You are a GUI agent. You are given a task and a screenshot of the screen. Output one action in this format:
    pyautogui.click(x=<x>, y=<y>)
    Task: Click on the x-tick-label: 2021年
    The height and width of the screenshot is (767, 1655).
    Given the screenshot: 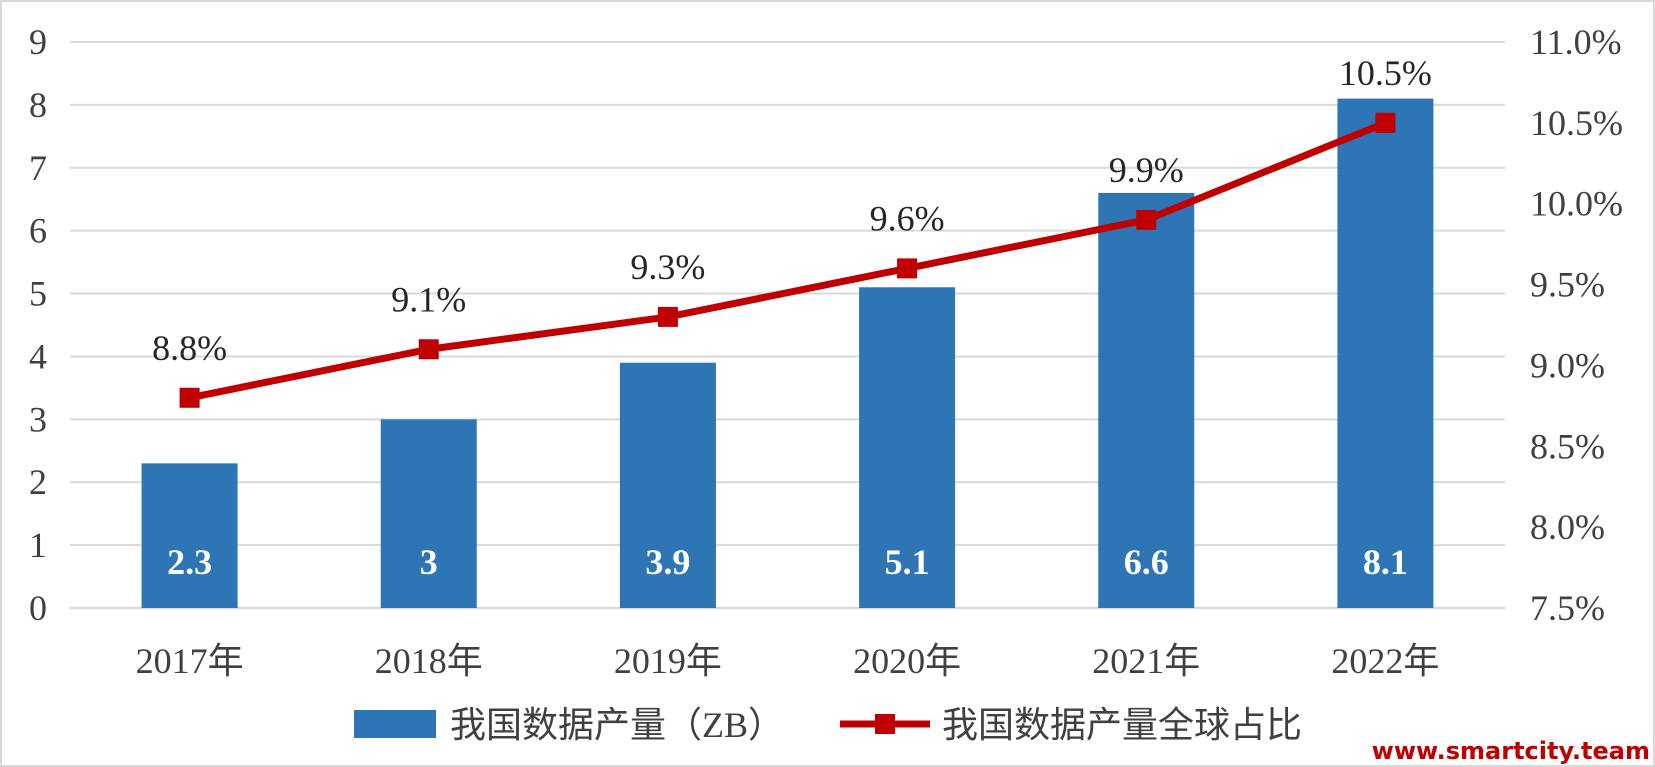 What is the action you would take?
    pyautogui.click(x=1146, y=661)
    